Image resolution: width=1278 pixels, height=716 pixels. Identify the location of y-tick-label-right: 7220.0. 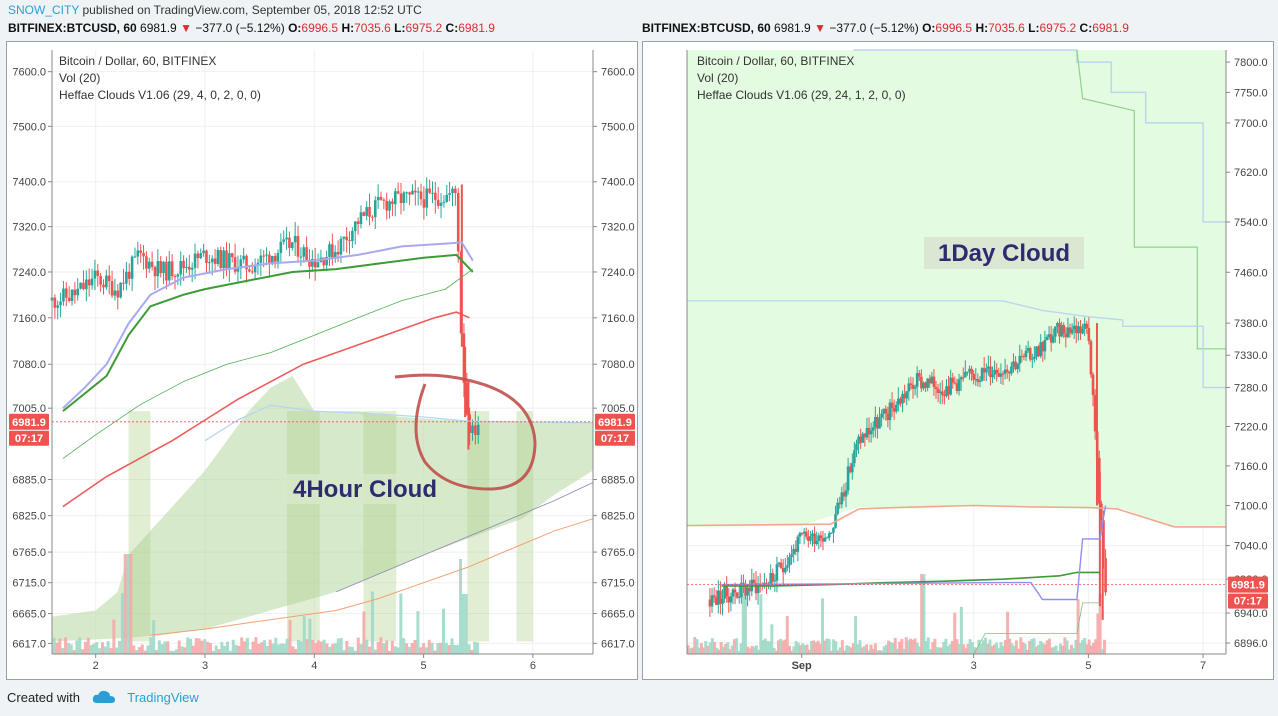
(1251, 428).